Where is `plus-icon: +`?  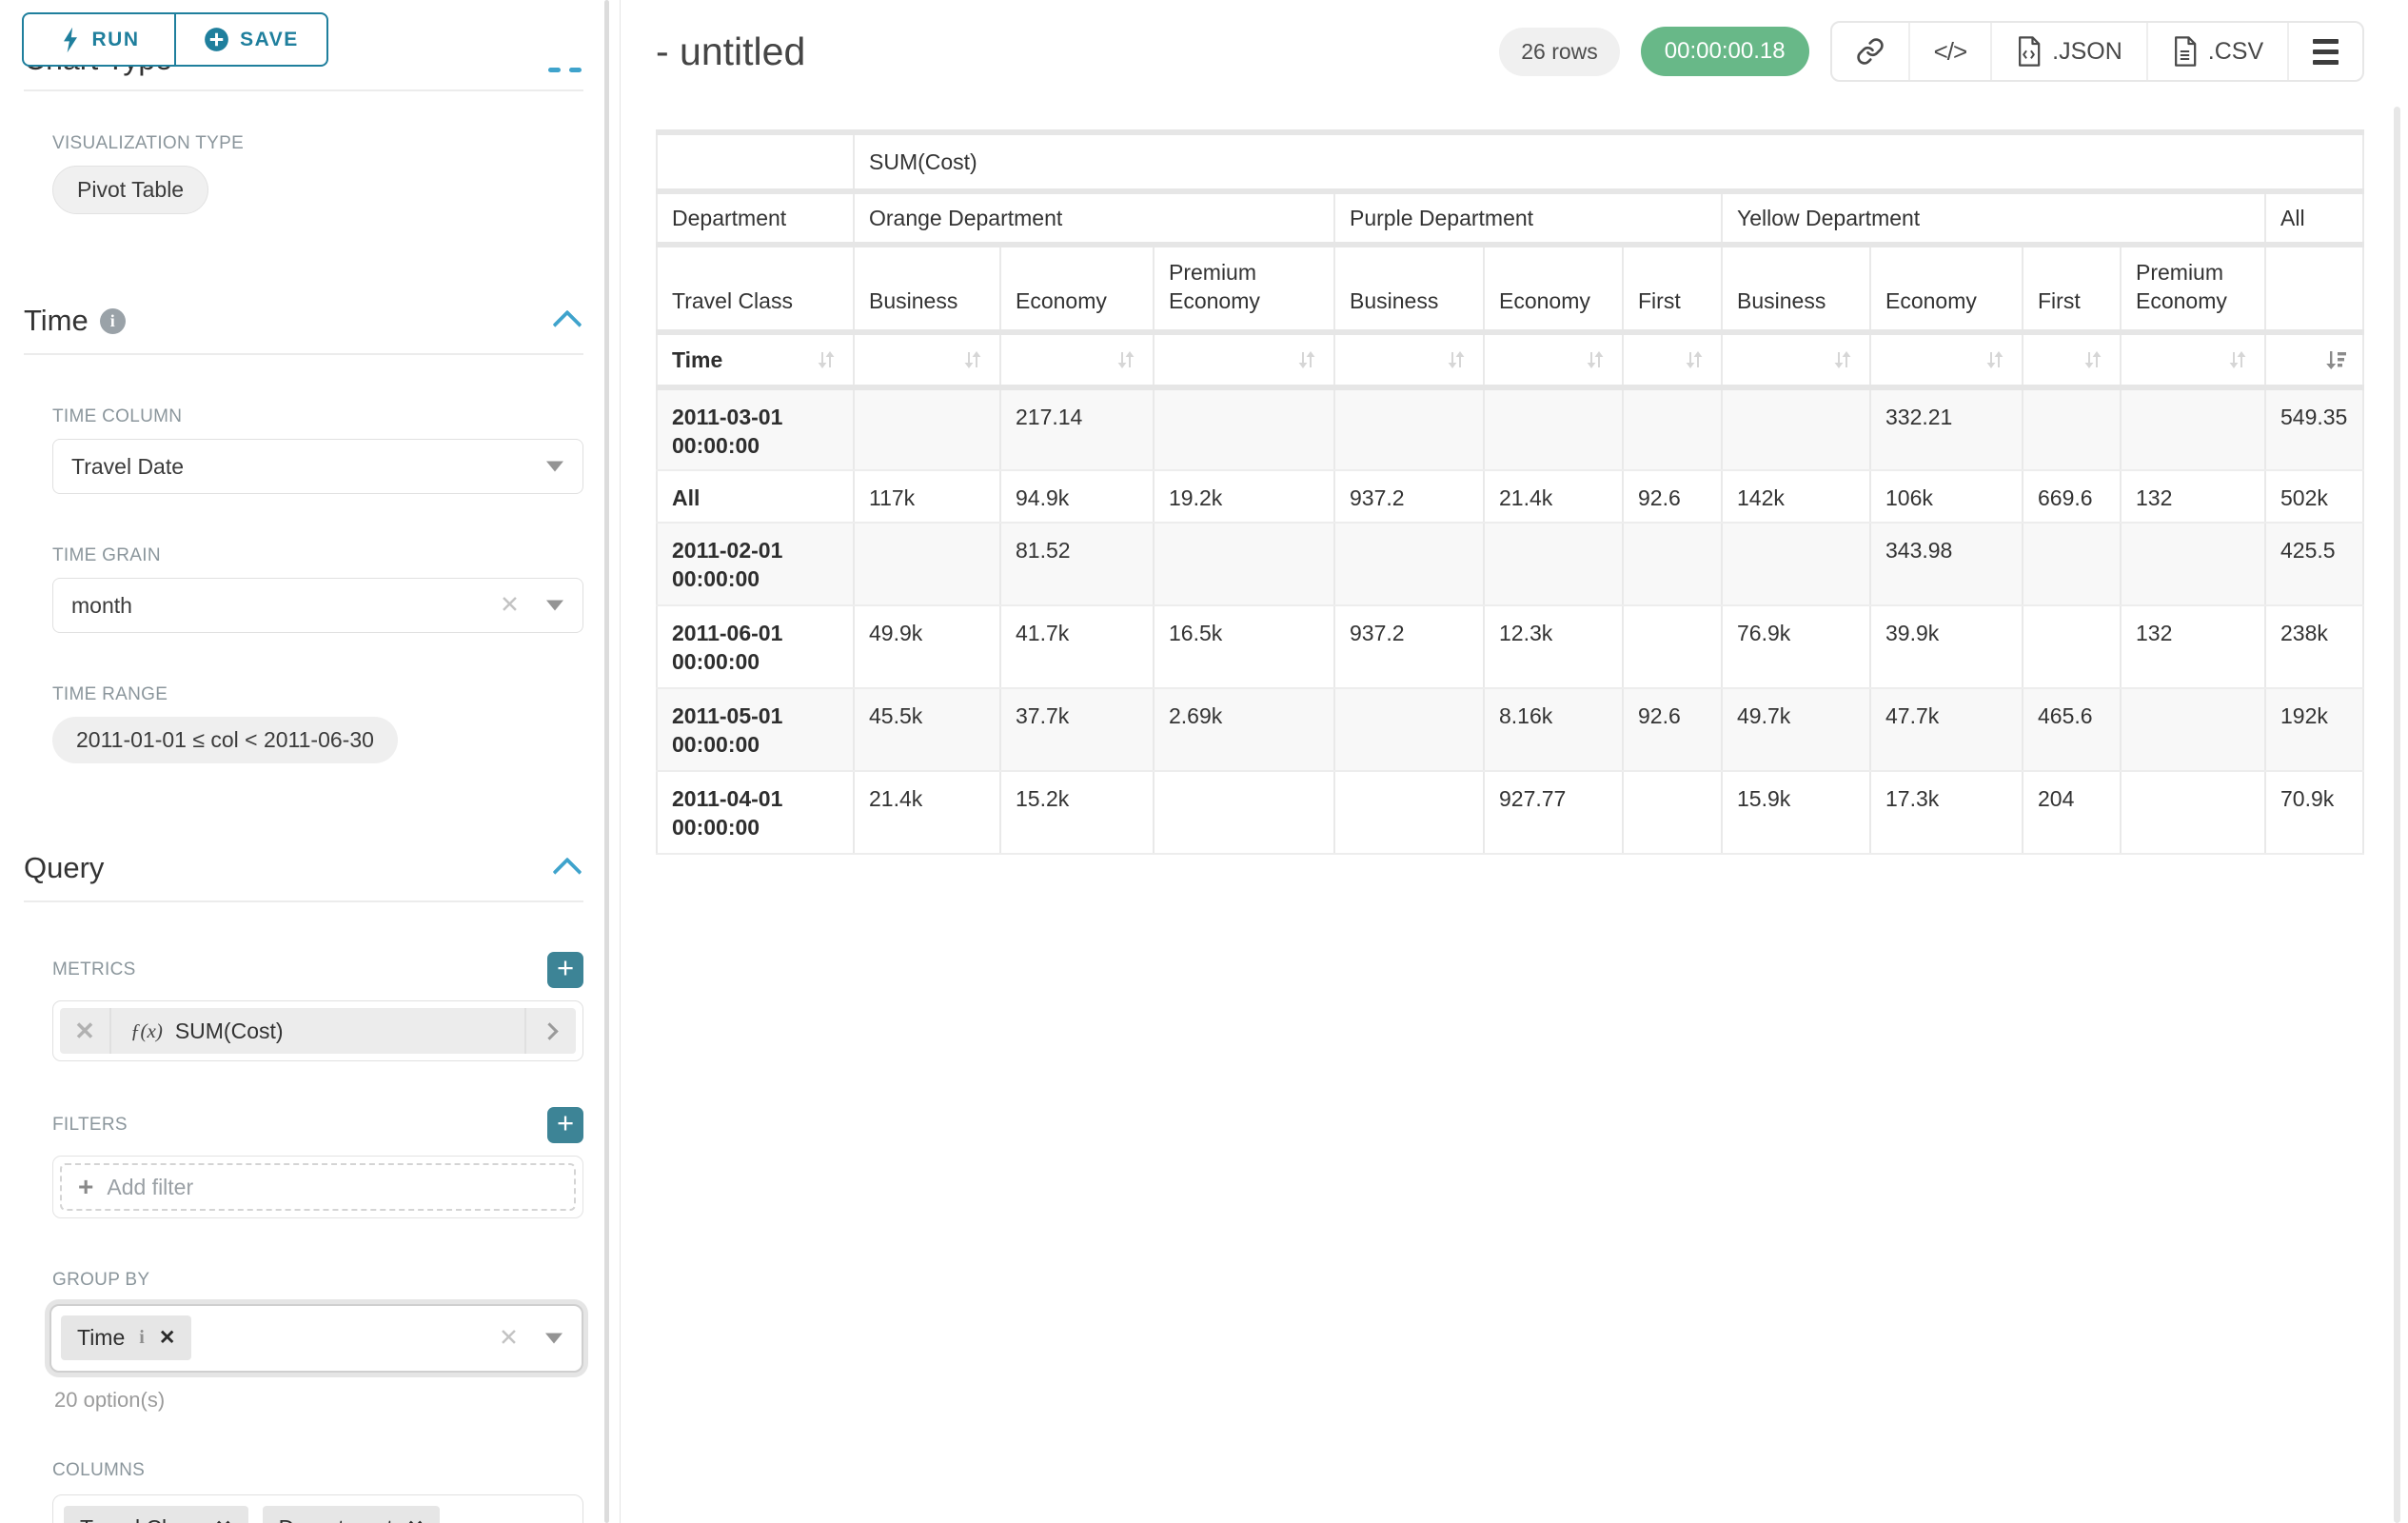 plus-icon: + is located at coordinates (86, 1186).